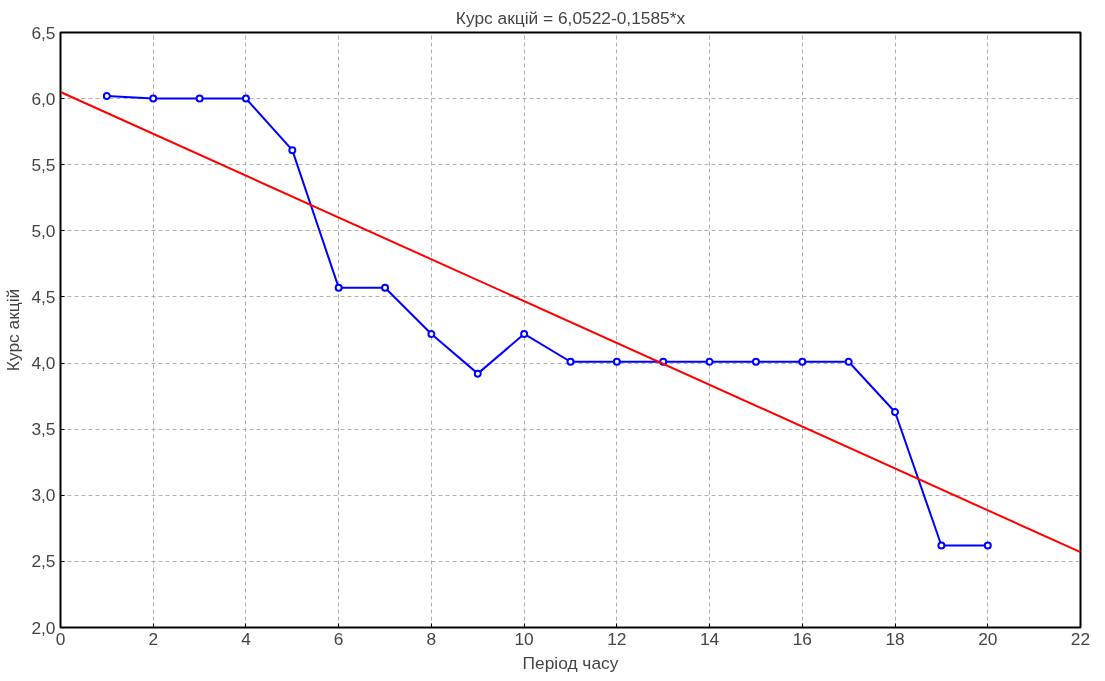 The width and height of the screenshot is (1105, 681). What do you see at coordinates (988, 638) in the screenshot?
I see `x-tick-label: 20` at bounding box center [988, 638].